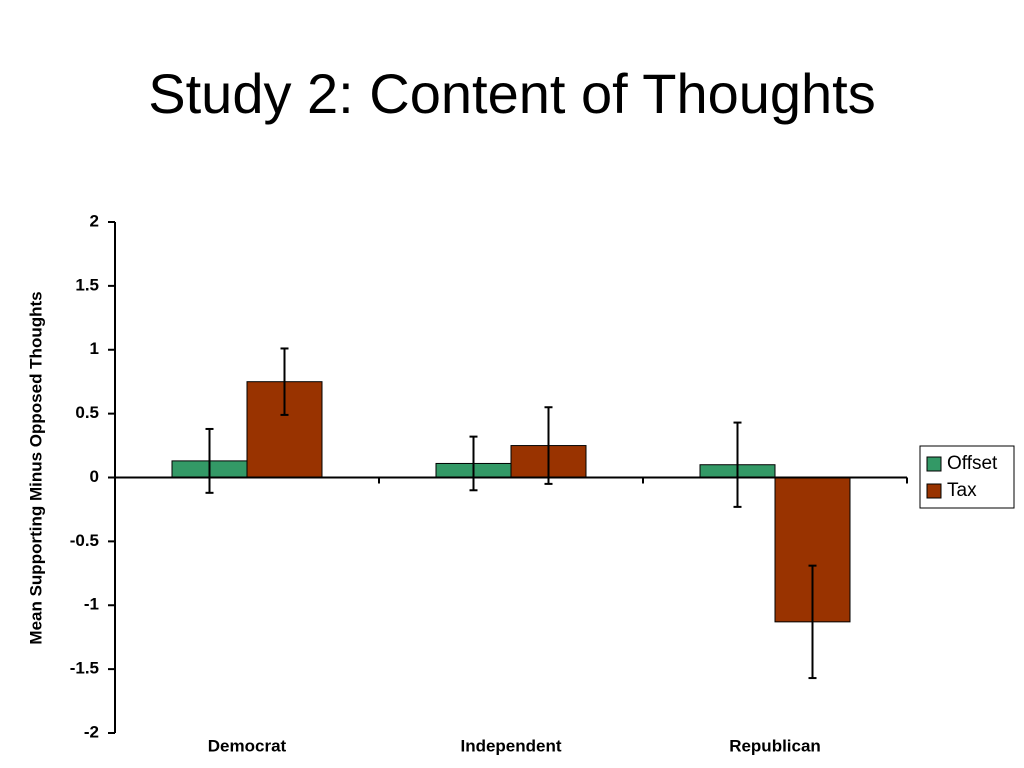 This screenshot has height=768, width=1024. What do you see at coordinates (775, 745) in the screenshot?
I see `x-tick-label: Republican` at bounding box center [775, 745].